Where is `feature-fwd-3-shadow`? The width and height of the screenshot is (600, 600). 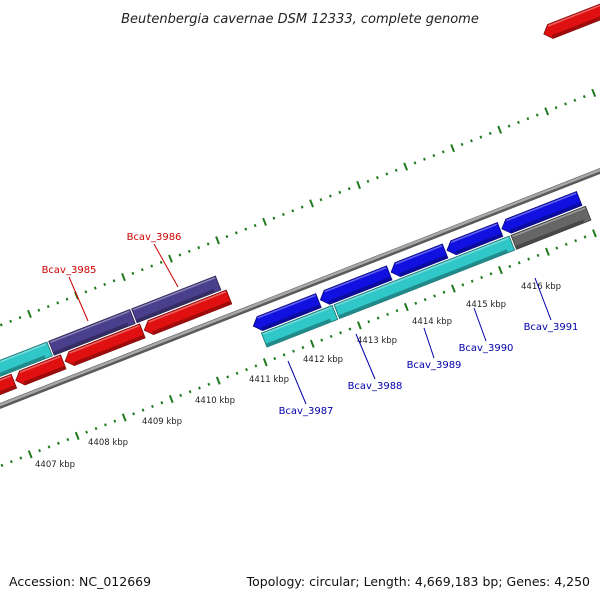 feature-fwd-3-shadow is located at coordinates (423, 265).